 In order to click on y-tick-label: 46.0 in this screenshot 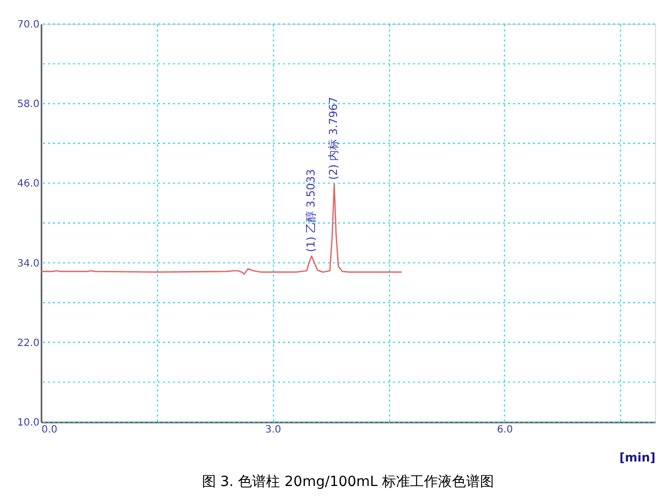, I will do `click(28, 184)`.